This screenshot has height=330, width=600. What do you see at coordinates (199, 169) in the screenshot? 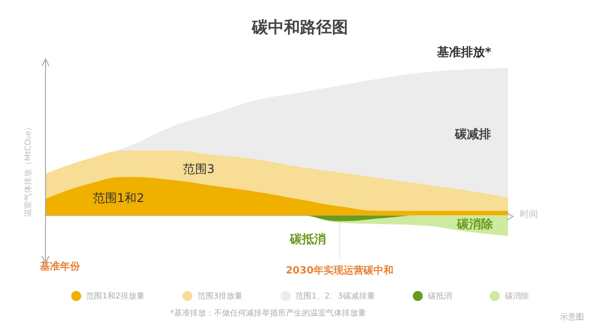
I see `annotation: 范围3` at bounding box center [199, 169].